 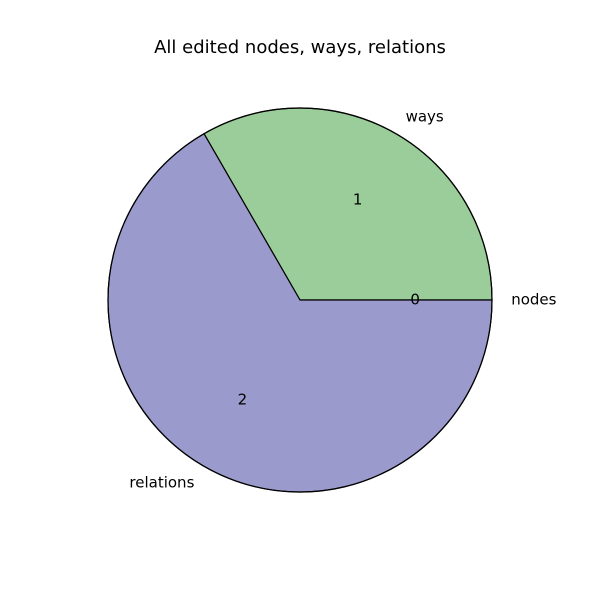 I want to click on pie-value-relations: 2, so click(x=243, y=399).